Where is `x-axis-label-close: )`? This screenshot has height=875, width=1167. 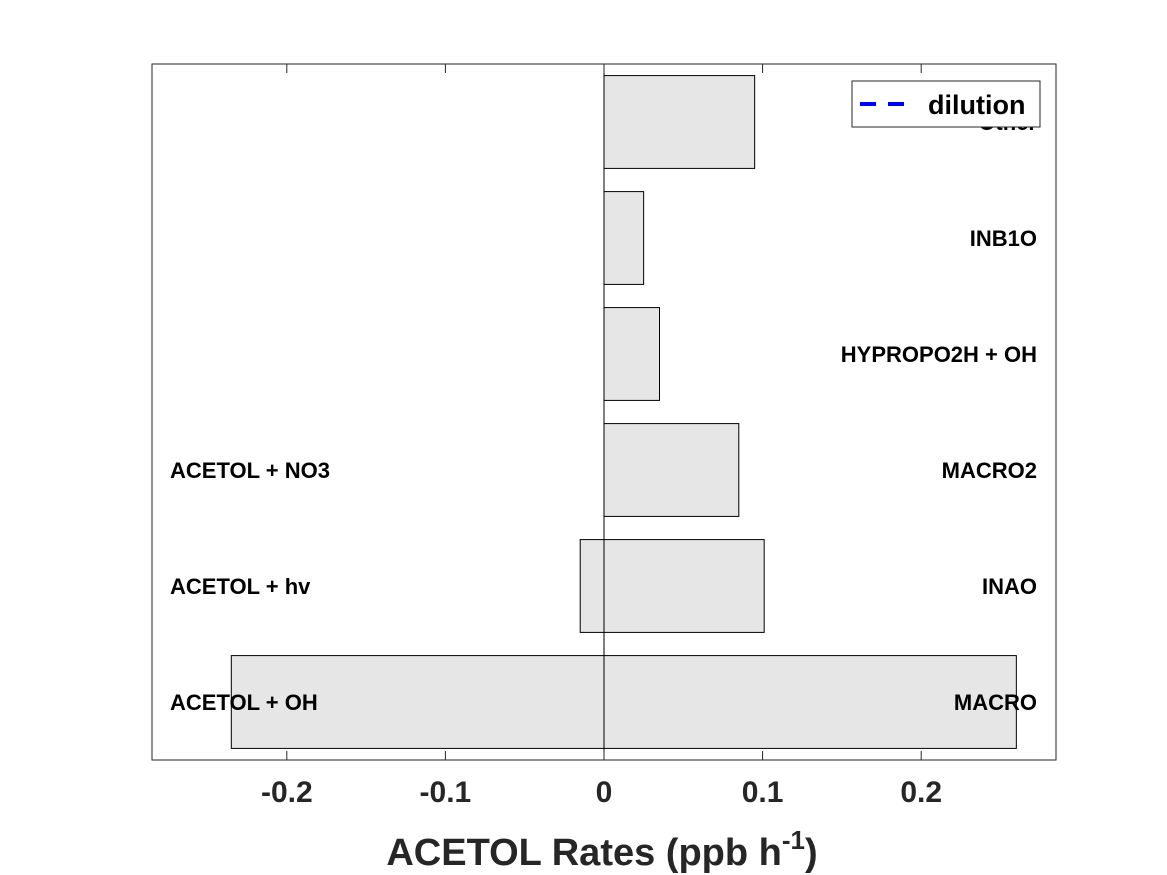 x-axis-label-close: ) is located at coordinates (811, 853).